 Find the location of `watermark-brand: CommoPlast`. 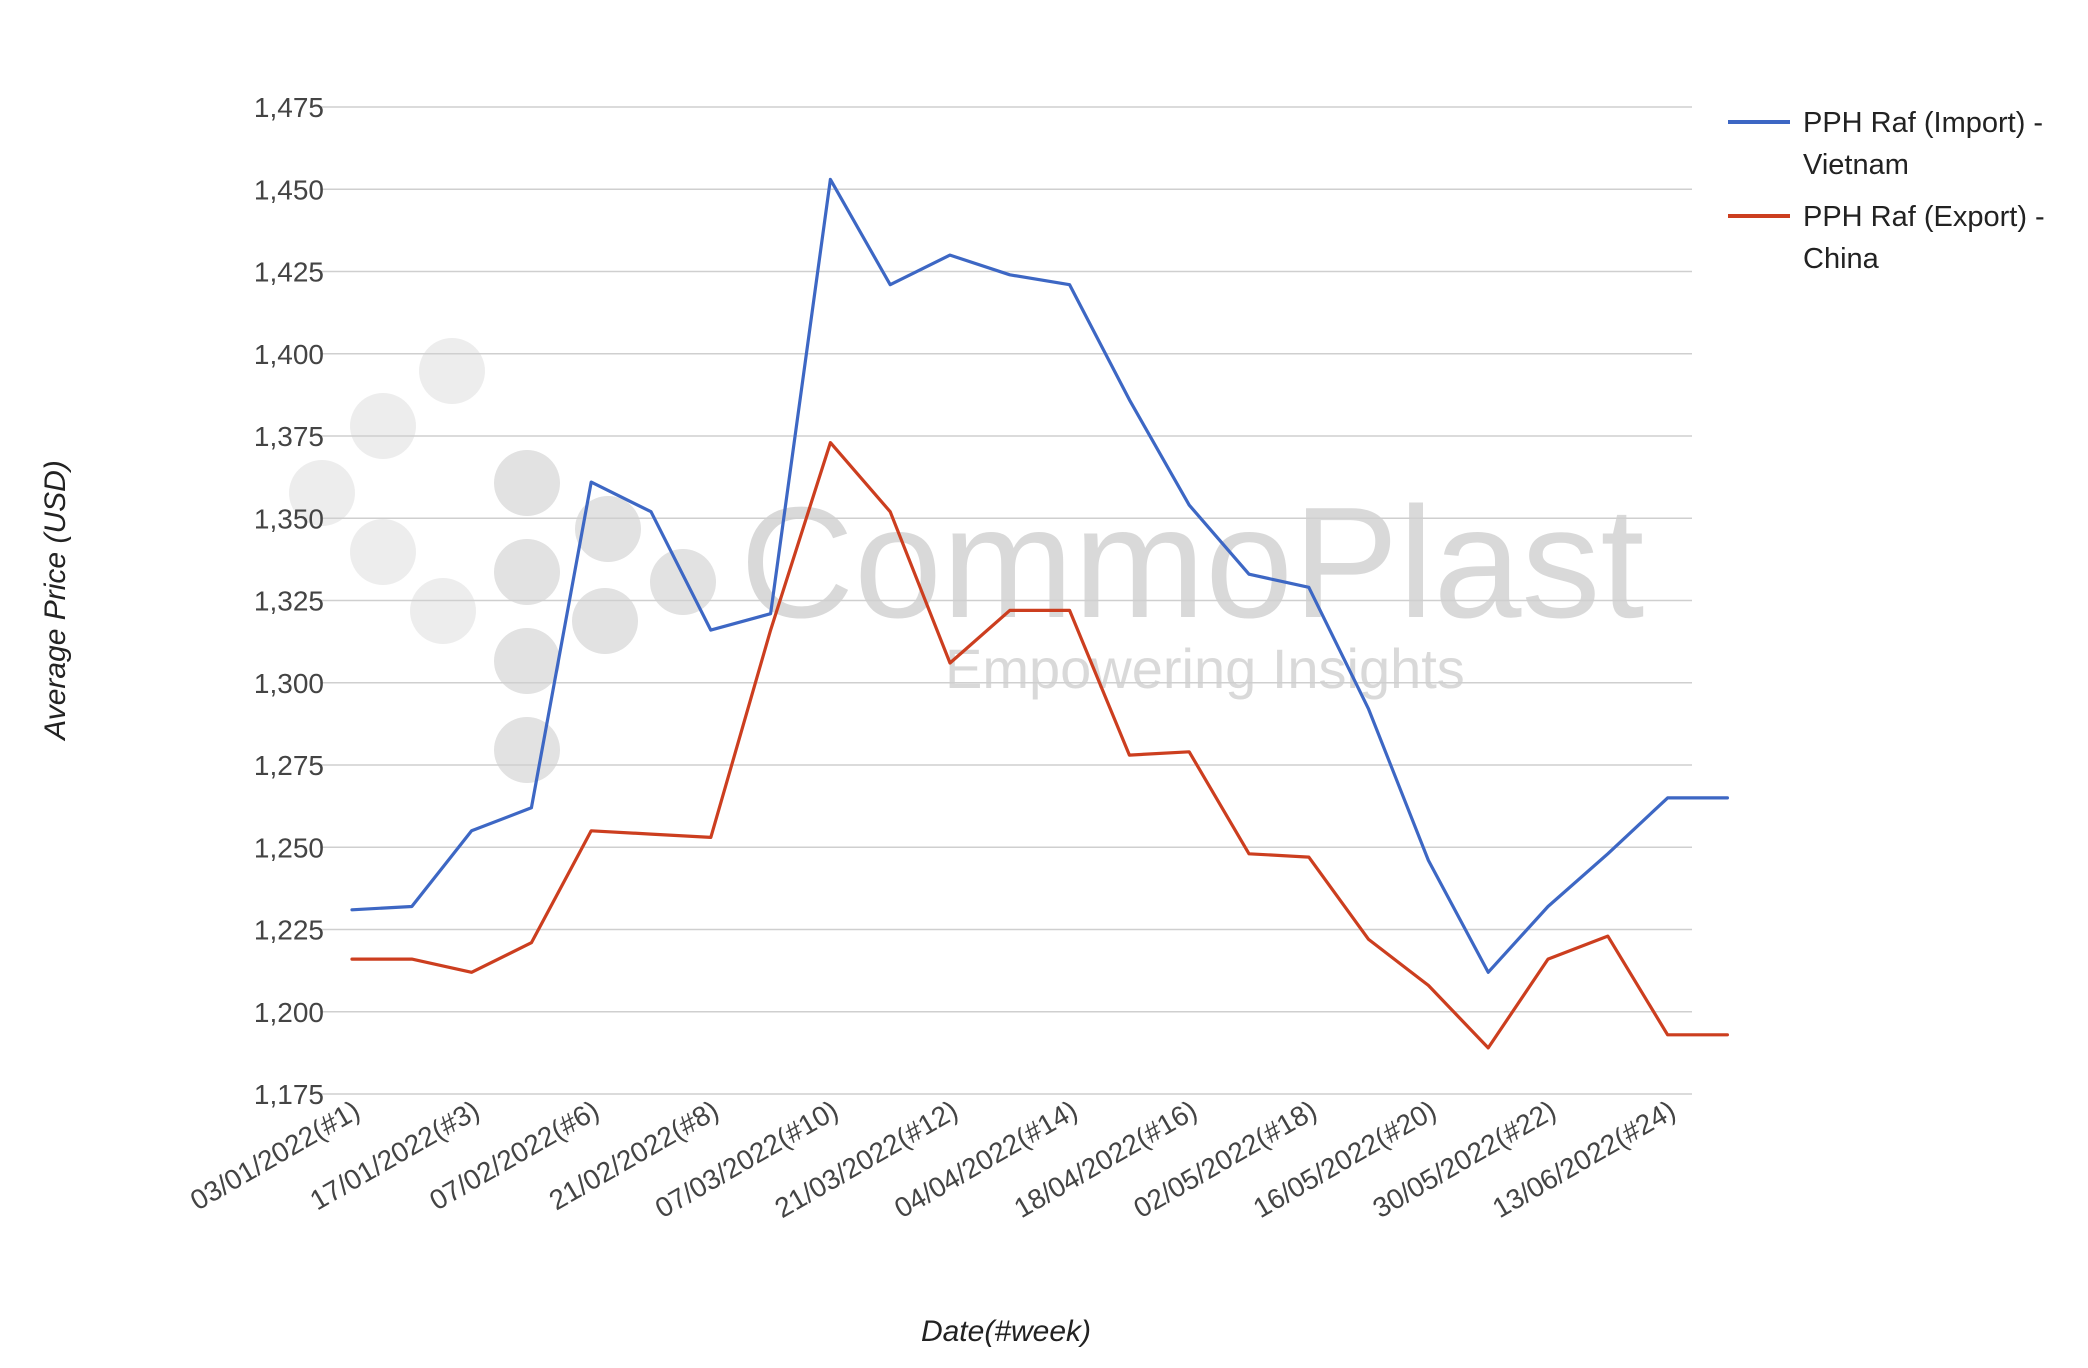

watermark-brand: CommoPlast is located at coordinates (1192, 563).